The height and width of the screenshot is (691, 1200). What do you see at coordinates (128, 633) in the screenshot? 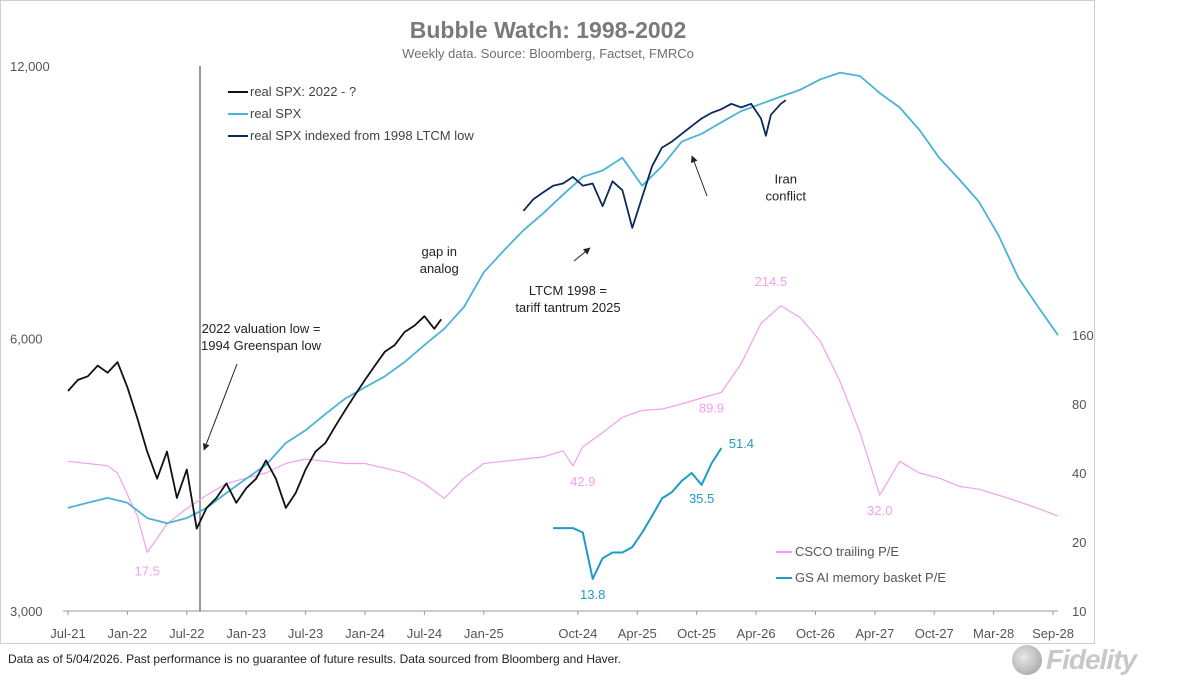
I see `x-tick-label: Jan-22` at bounding box center [128, 633].